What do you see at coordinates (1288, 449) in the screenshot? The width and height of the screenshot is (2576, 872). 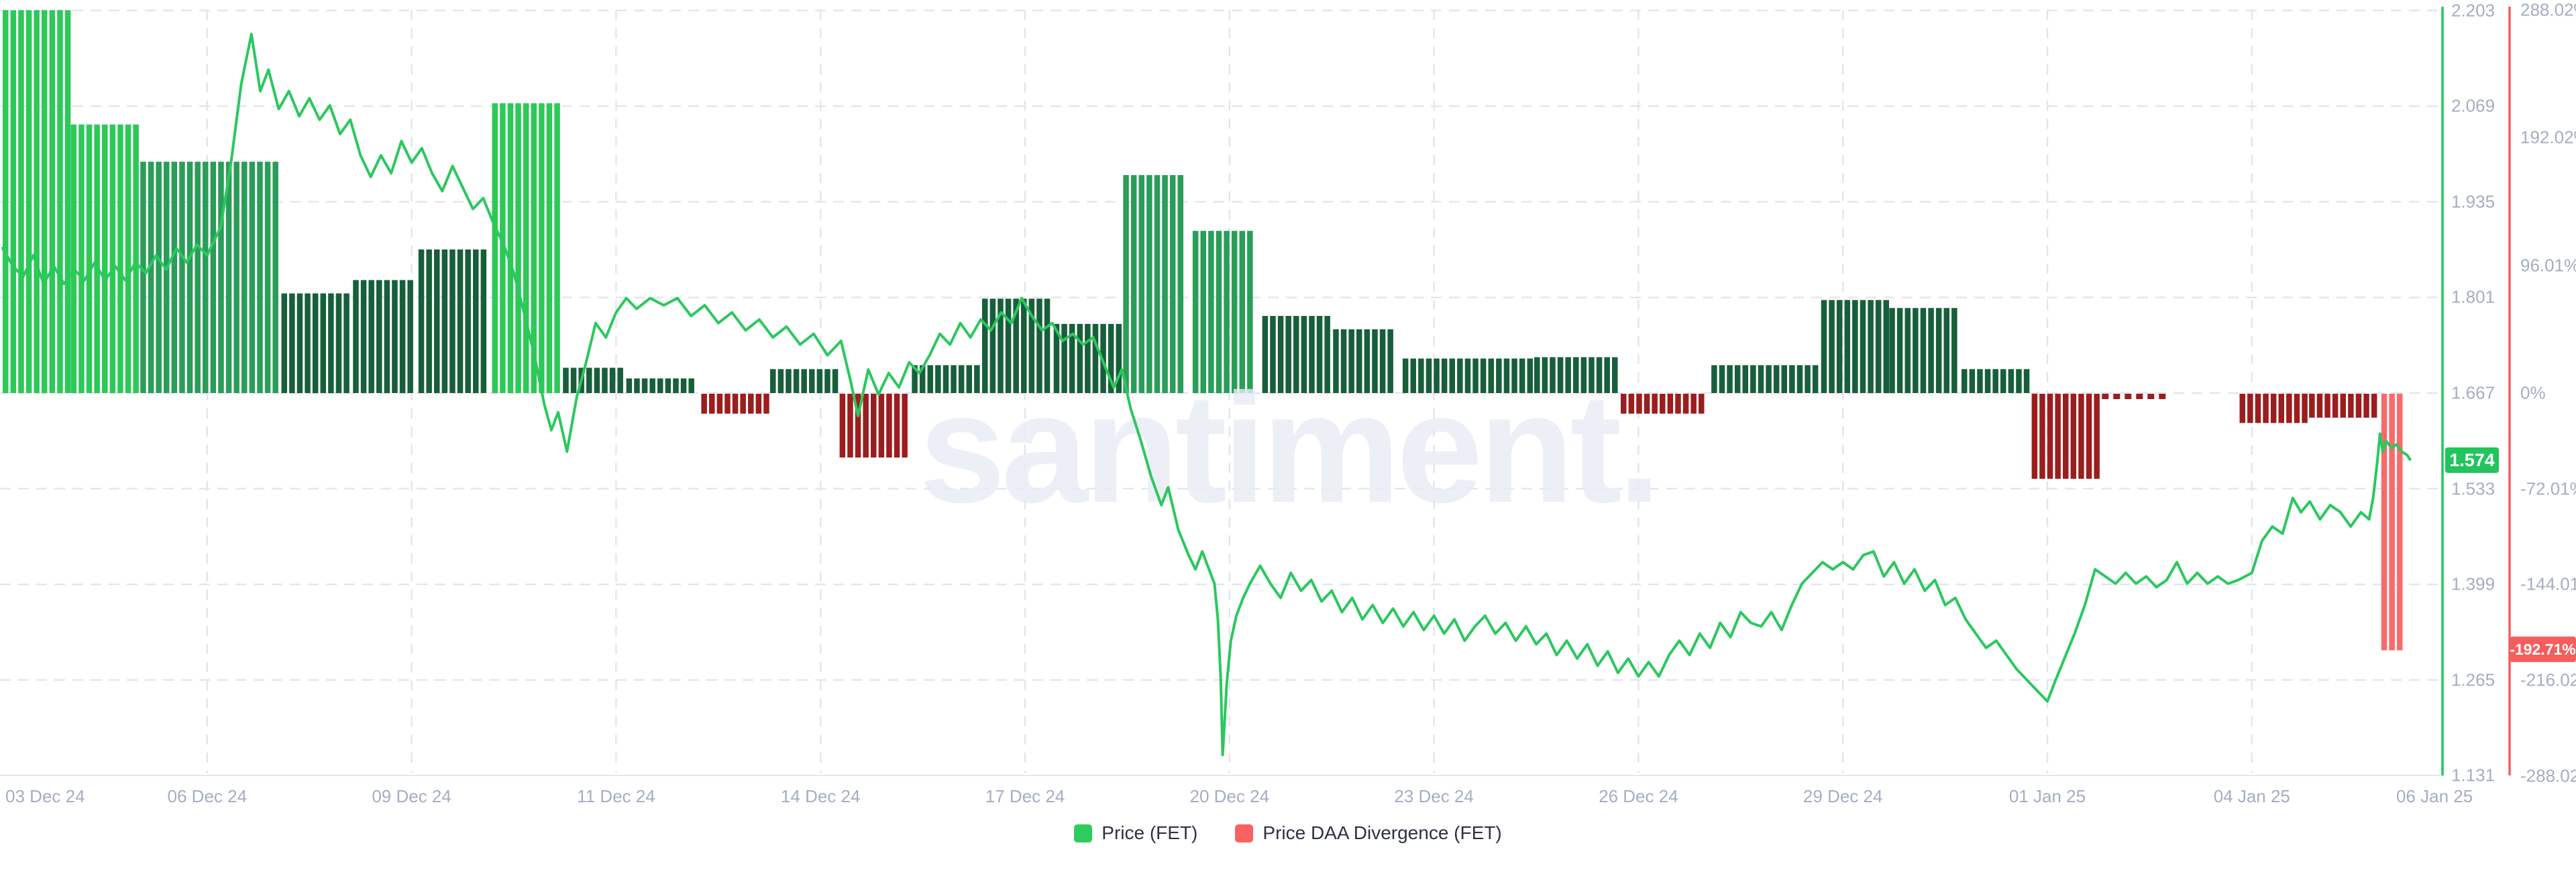 I see `santiment-watermark: santiment.` at bounding box center [1288, 449].